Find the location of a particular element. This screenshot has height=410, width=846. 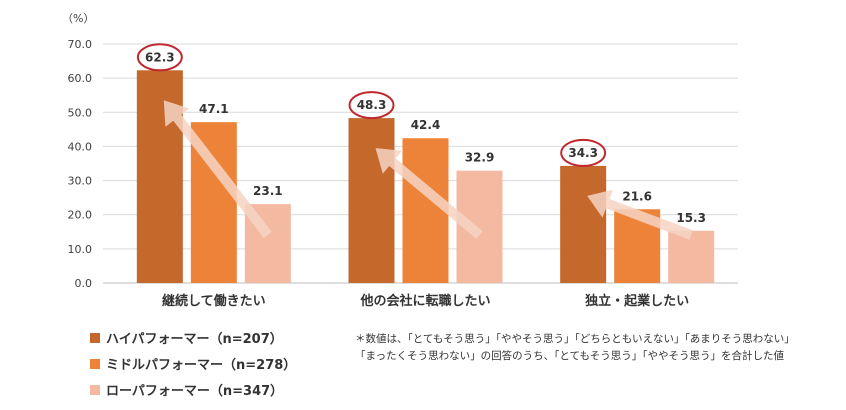

data-label: 21.6 is located at coordinates (637, 196).